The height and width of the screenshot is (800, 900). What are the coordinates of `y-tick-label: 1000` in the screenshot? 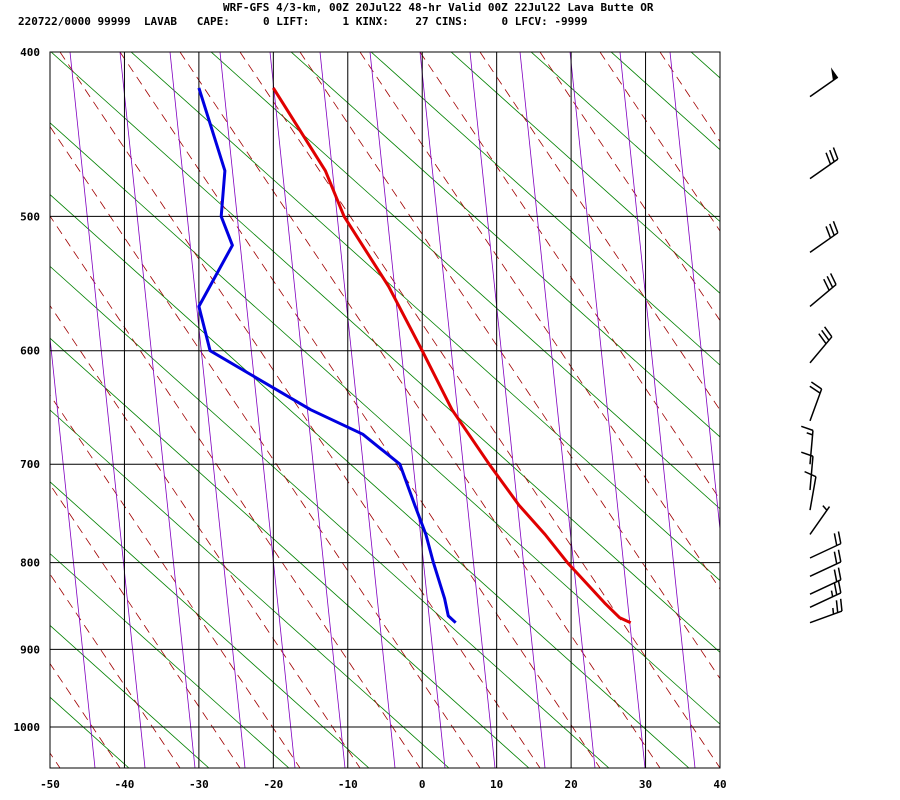 It's located at (27, 727).